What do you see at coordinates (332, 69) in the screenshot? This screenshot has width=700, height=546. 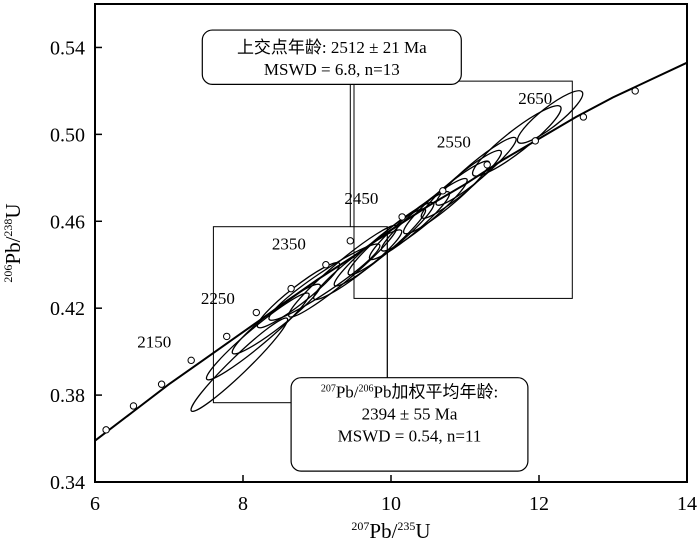 I see `annotation-text: MSWD = 6.8, n=13` at bounding box center [332, 69].